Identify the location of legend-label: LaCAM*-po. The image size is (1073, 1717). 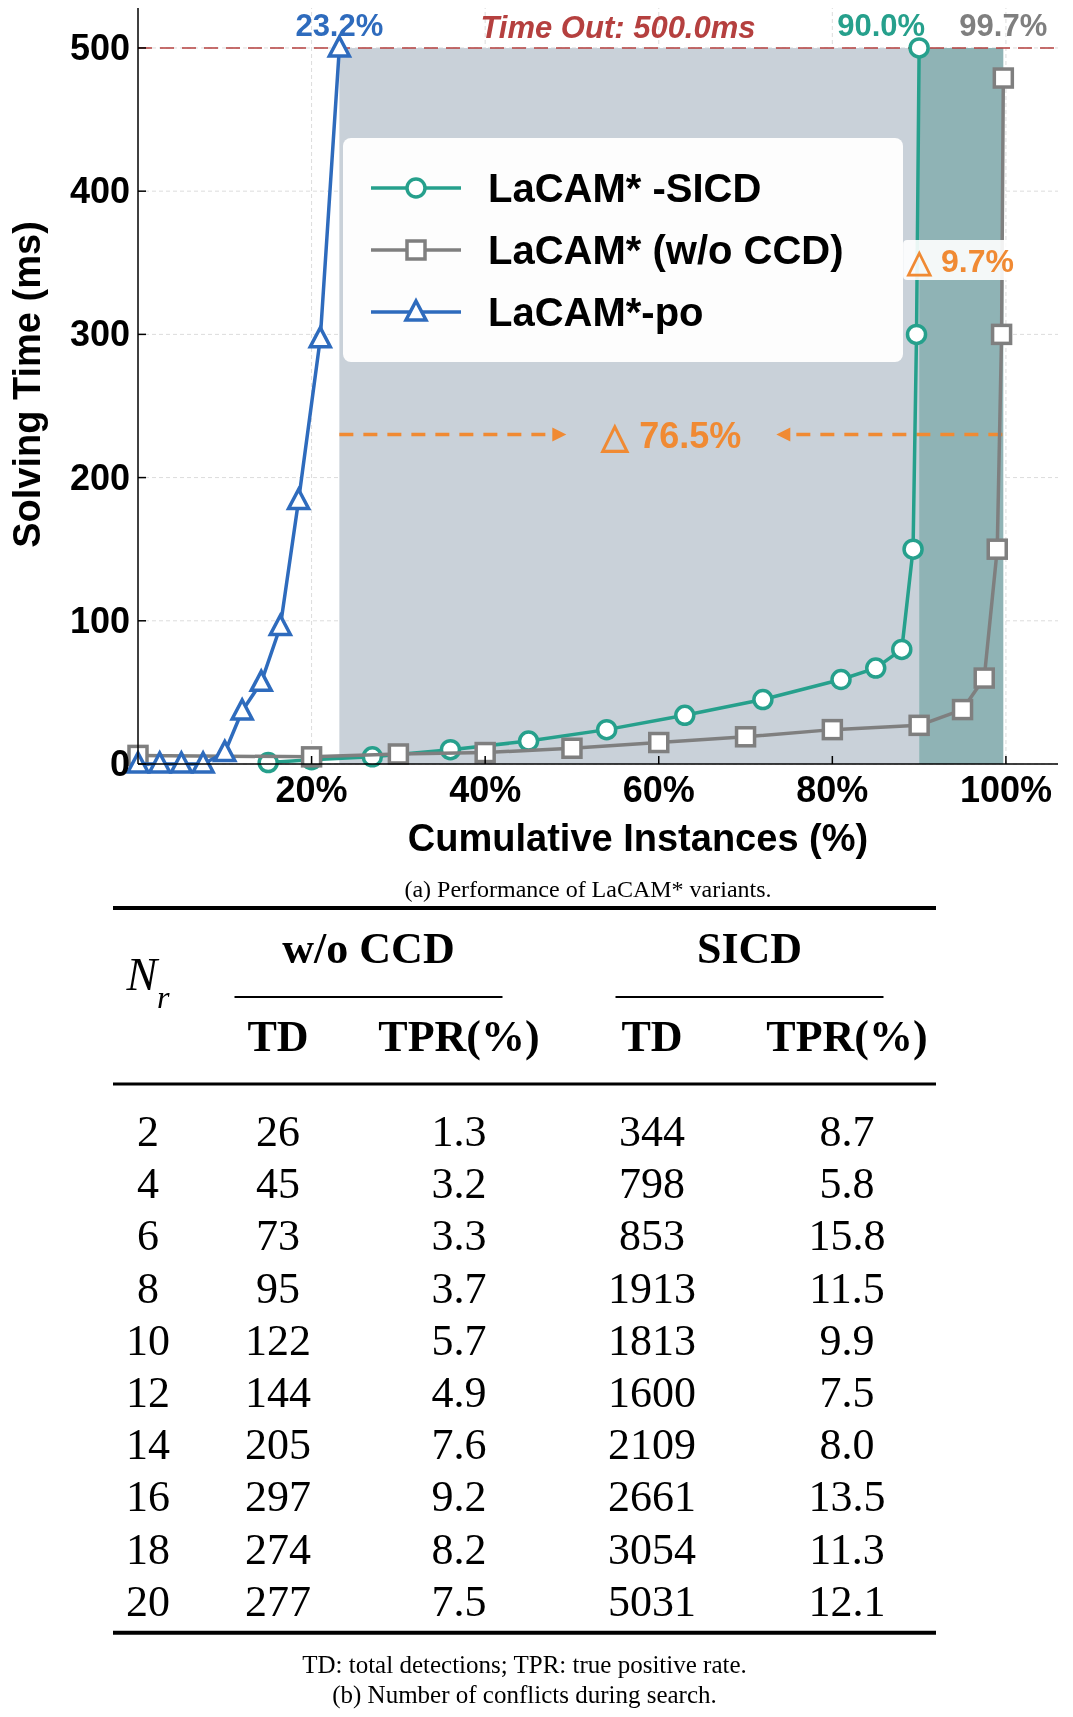
(596, 312).